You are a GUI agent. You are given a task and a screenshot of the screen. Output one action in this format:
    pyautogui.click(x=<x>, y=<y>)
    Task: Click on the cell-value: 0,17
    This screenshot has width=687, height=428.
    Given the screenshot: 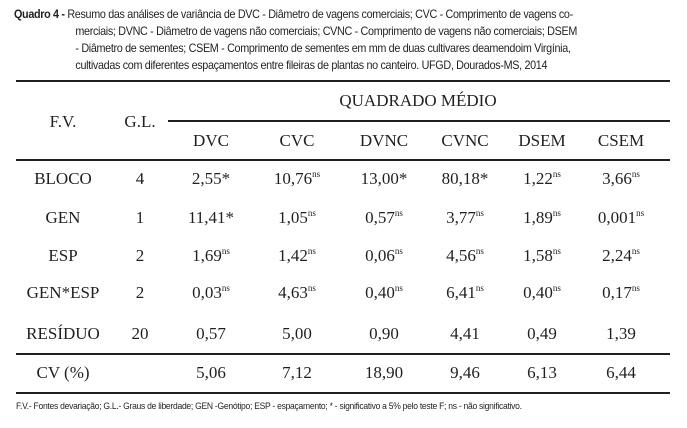 What is the action you would take?
    pyautogui.click(x=617, y=292)
    